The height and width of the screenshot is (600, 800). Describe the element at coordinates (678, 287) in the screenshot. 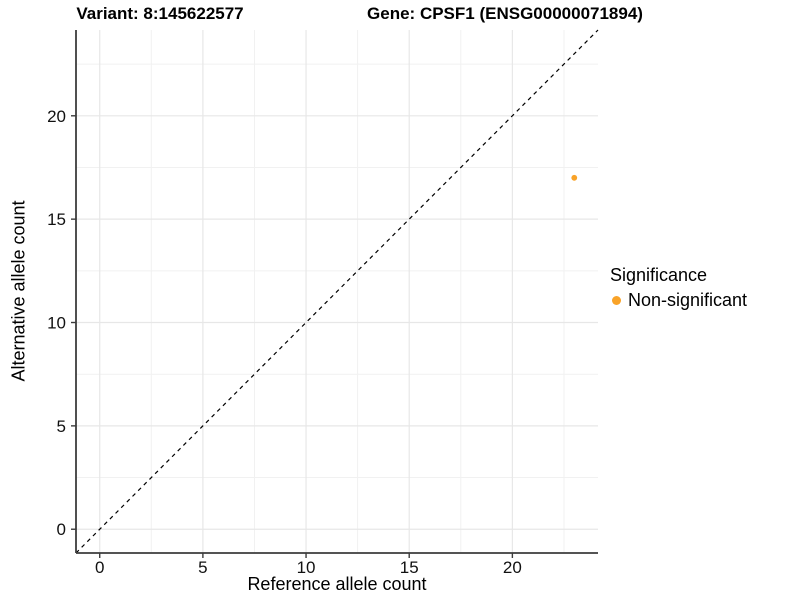

I see `legend: Significance Non-significant` at that location.